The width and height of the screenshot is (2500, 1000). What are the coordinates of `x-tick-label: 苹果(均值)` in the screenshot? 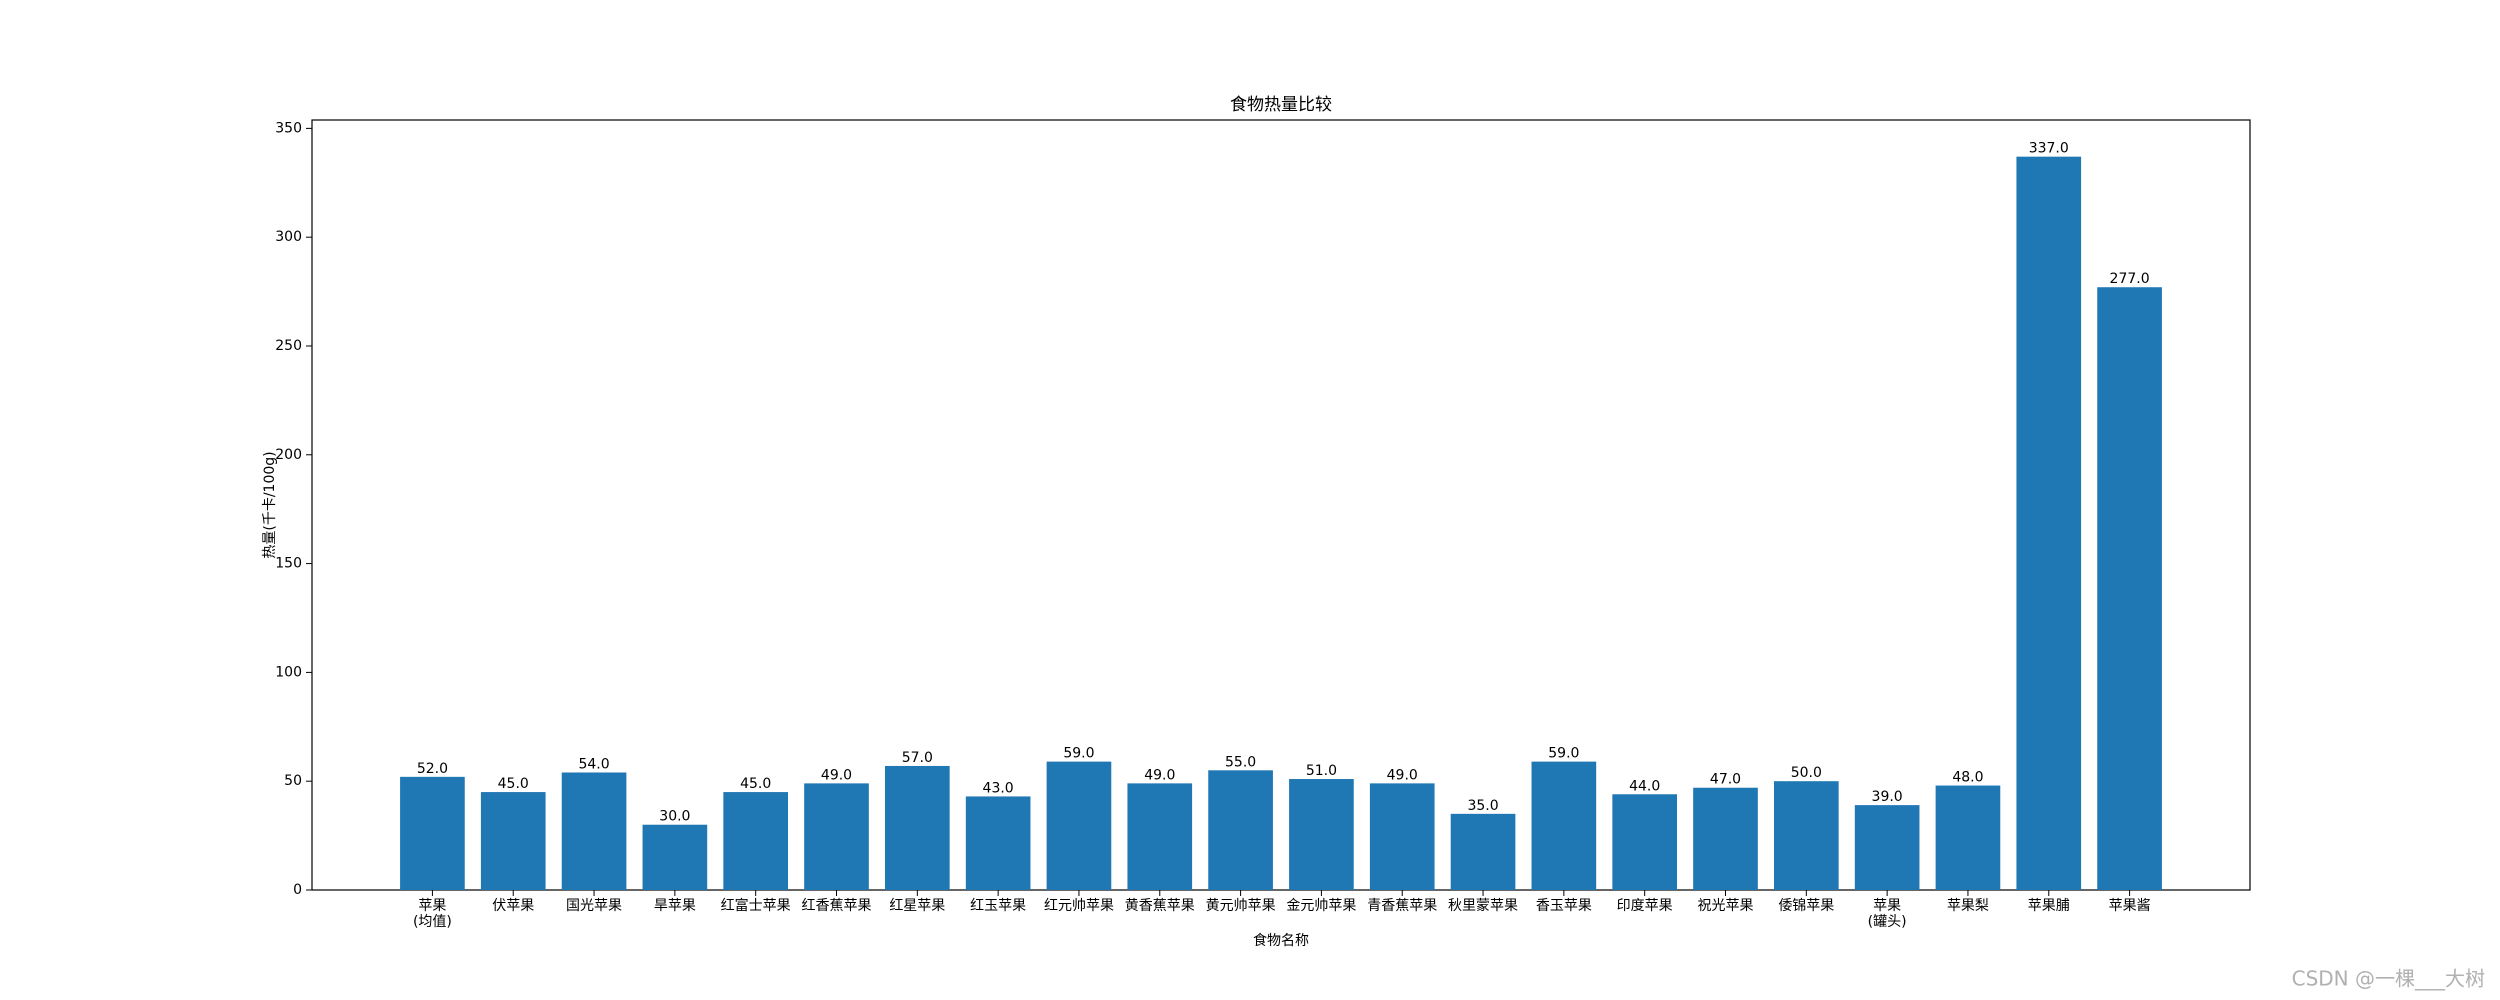 It's located at (432, 914).